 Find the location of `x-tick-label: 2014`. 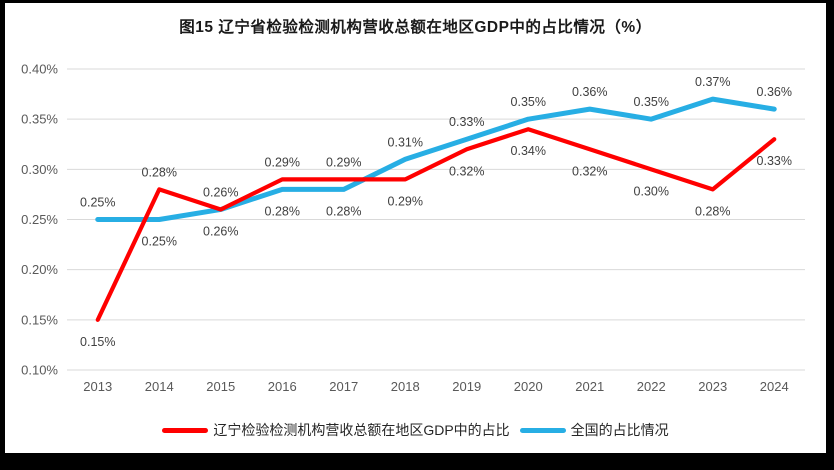

x-tick-label: 2014 is located at coordinates (159, 386).